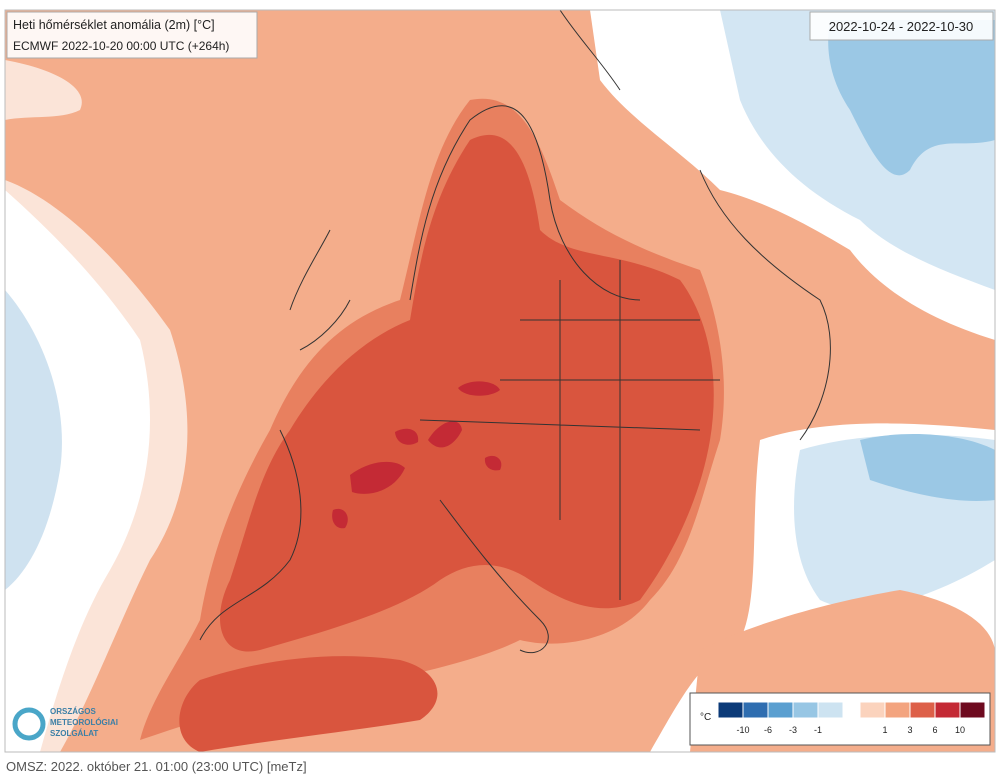 The image size is (1000, 783). What do you see at coordinates (818, 730) in the screenshot?
I see `legend-label: -1` at bounding box center [818, 730].